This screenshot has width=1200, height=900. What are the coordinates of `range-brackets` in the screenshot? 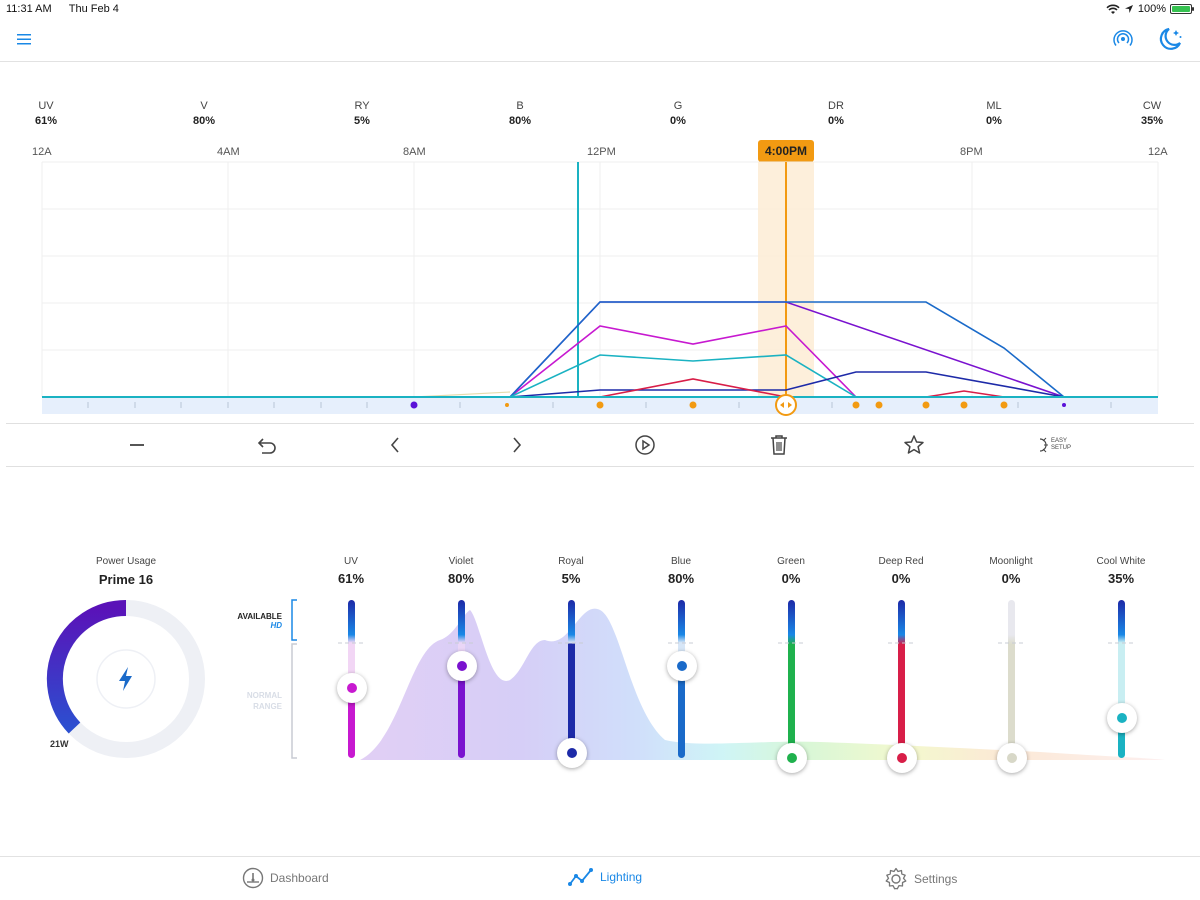 It's located at (294, 679).